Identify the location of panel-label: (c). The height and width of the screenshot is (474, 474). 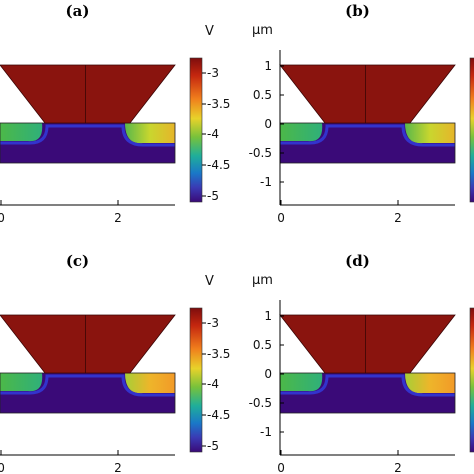
(77, 261).